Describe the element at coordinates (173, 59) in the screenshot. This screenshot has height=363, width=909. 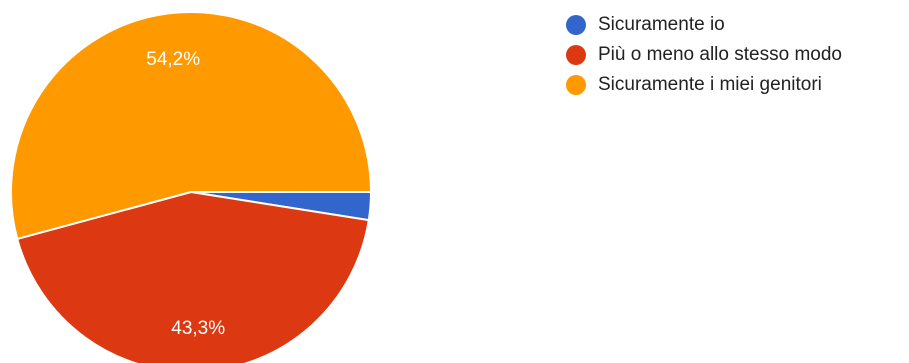
I see `pie-slice-label: 54,2%` at that location.